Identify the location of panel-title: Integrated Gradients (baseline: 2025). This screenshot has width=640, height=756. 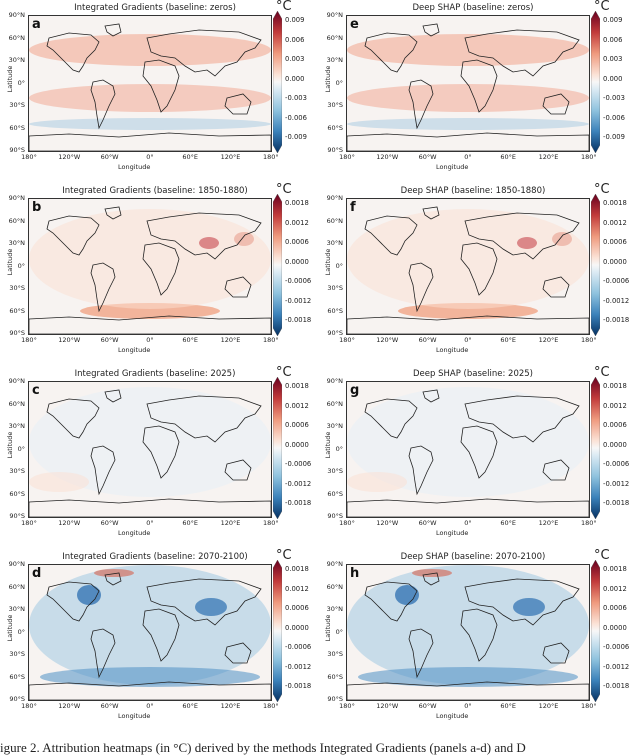
(155, 374).